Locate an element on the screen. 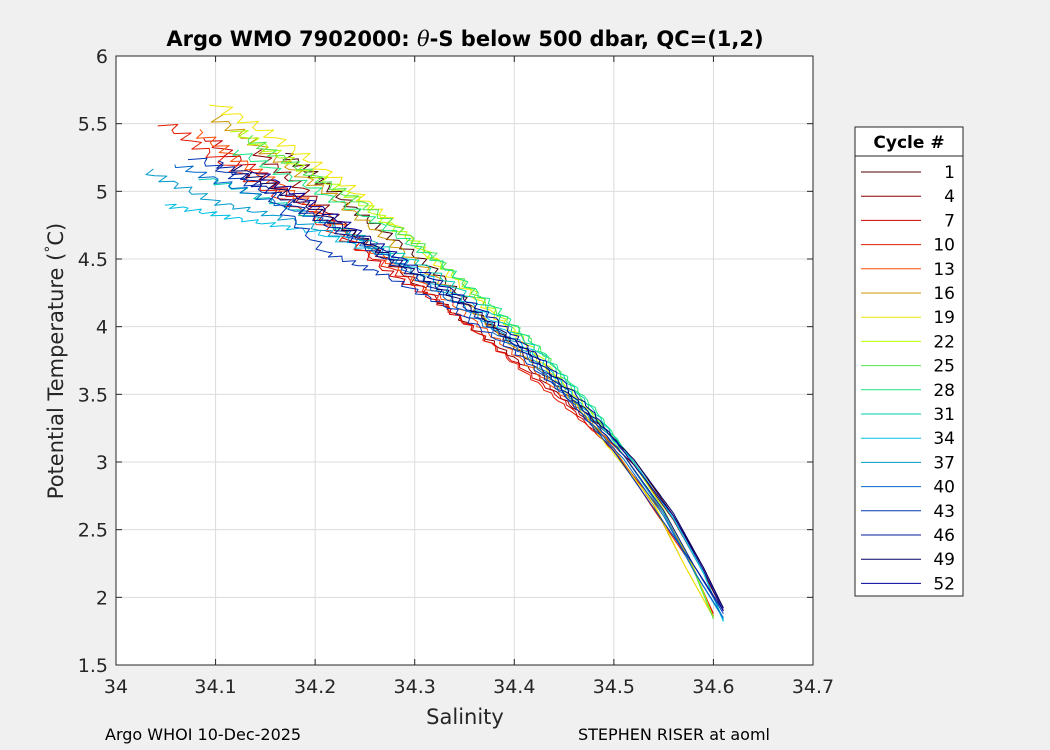 The width and height of the screenshot is (1050, 750). x-tick-label: 34.7 is located at coordinates (813, 687).